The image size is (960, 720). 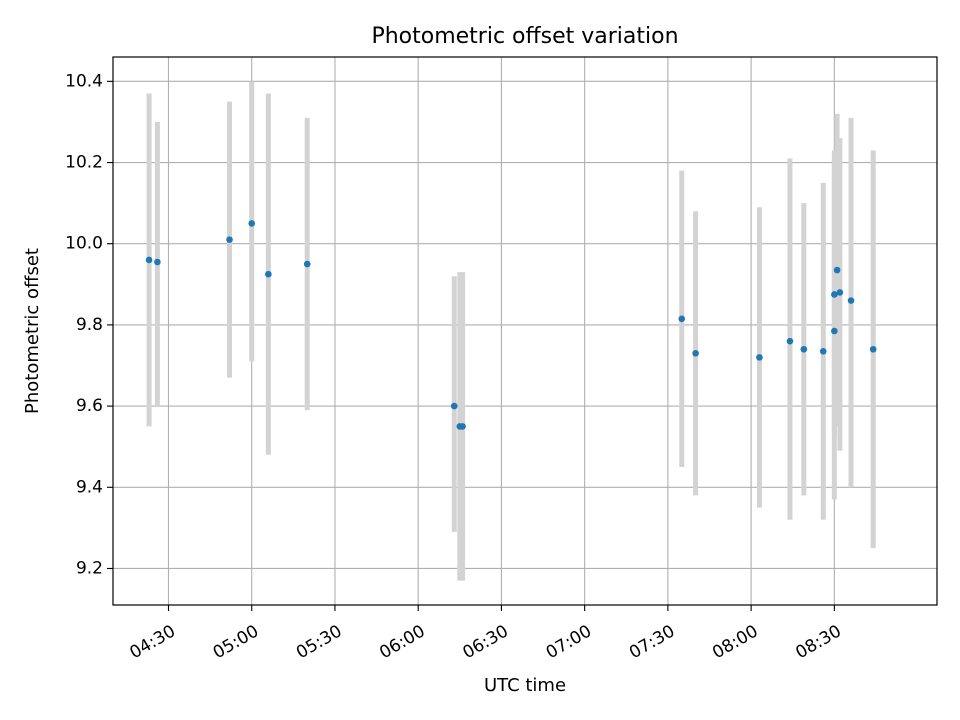 I want to click on y-tick-label: 9.8, so click(x=89, y=325).